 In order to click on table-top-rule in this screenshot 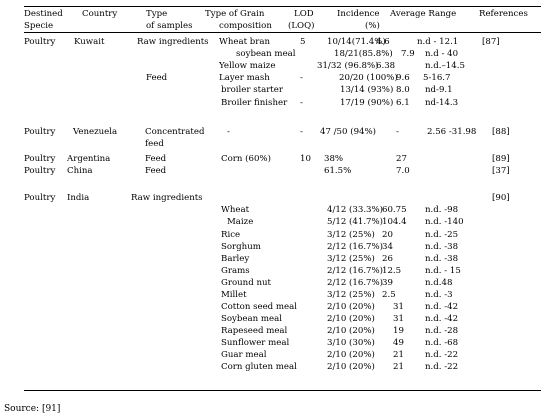, I will do `click(282, 6)`.